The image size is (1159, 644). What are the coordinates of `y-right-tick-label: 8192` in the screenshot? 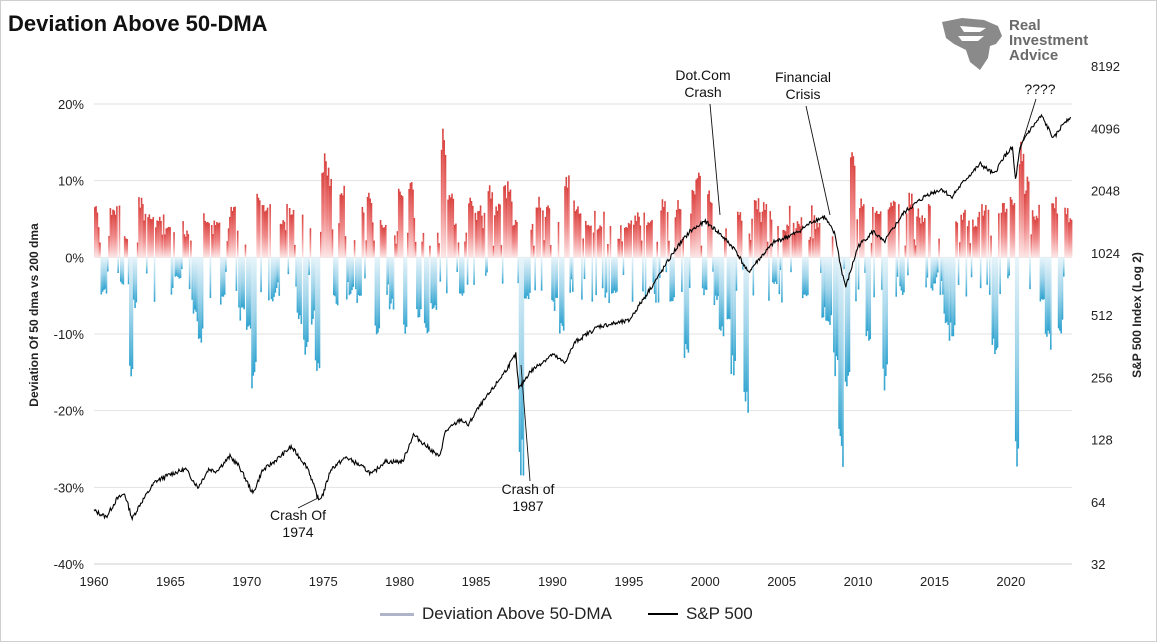 It's located at (1105, 66).